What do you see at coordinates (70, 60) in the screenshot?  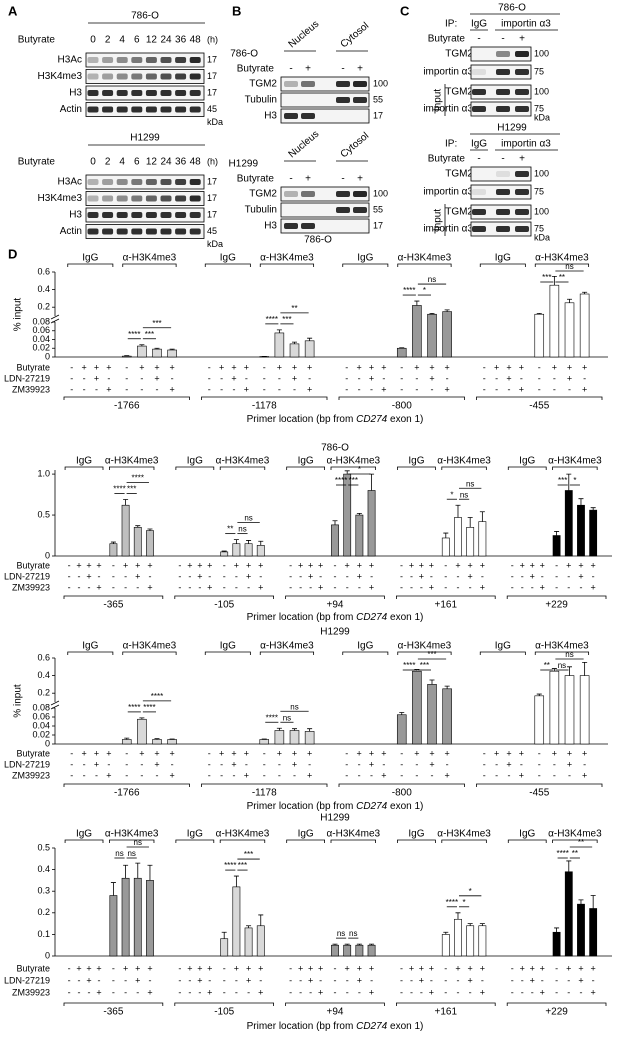 I see `label: H3Ac` at bounding box center [70, 60].